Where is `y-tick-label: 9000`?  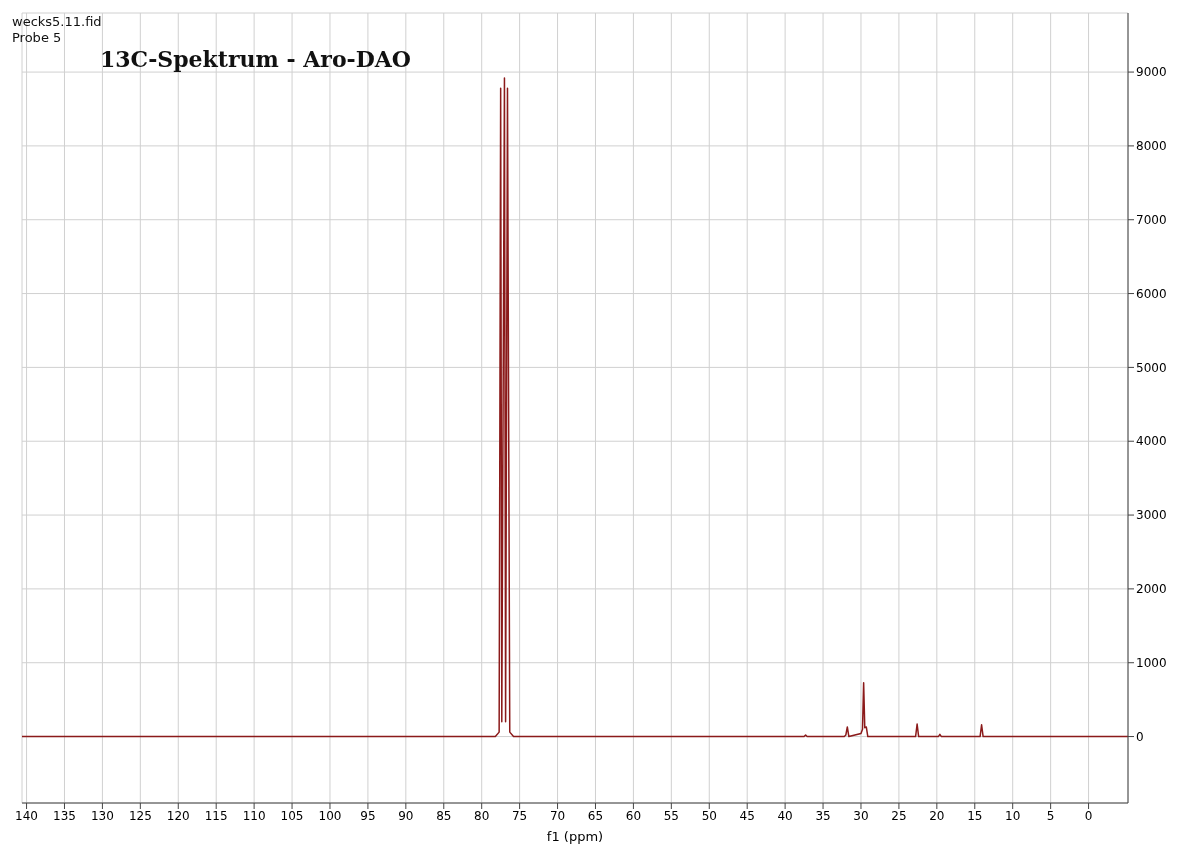
y-tick-label: 9000 is located at coordinates (1151, 72).